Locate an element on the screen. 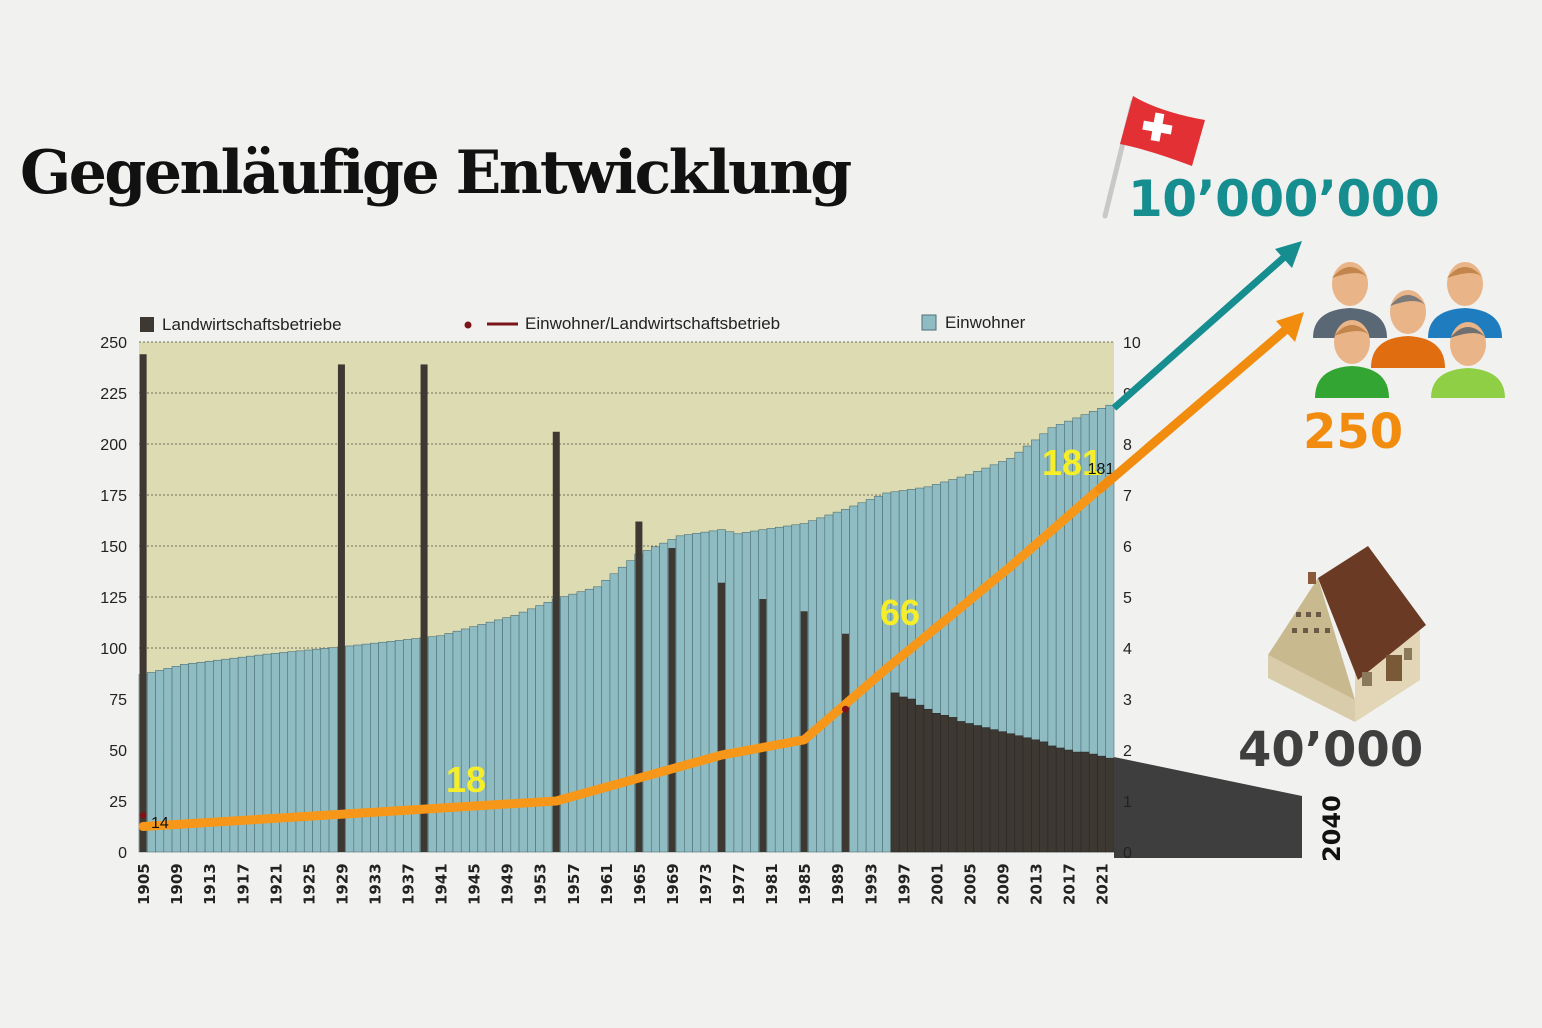  y-left-tick-label: 75 is located at coordinates (118, 700).